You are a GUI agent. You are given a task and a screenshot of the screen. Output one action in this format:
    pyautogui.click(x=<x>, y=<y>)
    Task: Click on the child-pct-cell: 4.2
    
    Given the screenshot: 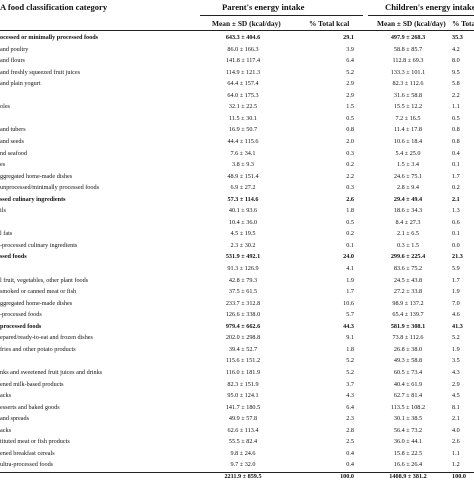 What is the action you would take?
    pyautogui.click(x=456, y=49)
    